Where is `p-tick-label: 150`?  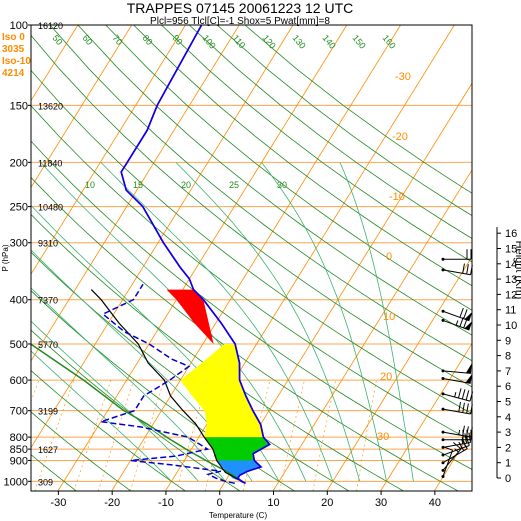
p-tick-label: 150 is located at coordinates (19, 106).